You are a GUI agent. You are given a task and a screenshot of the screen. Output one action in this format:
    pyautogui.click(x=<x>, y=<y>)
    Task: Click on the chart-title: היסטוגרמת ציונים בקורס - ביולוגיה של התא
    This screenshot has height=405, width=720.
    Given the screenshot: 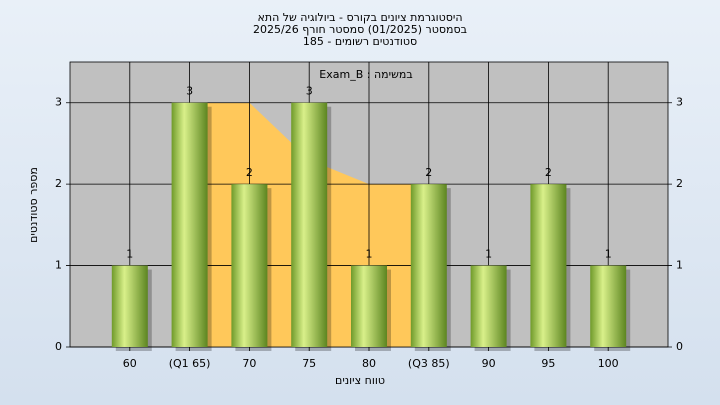 What is the action you would take?
    pyautogui.click(x=359, y=17)
    